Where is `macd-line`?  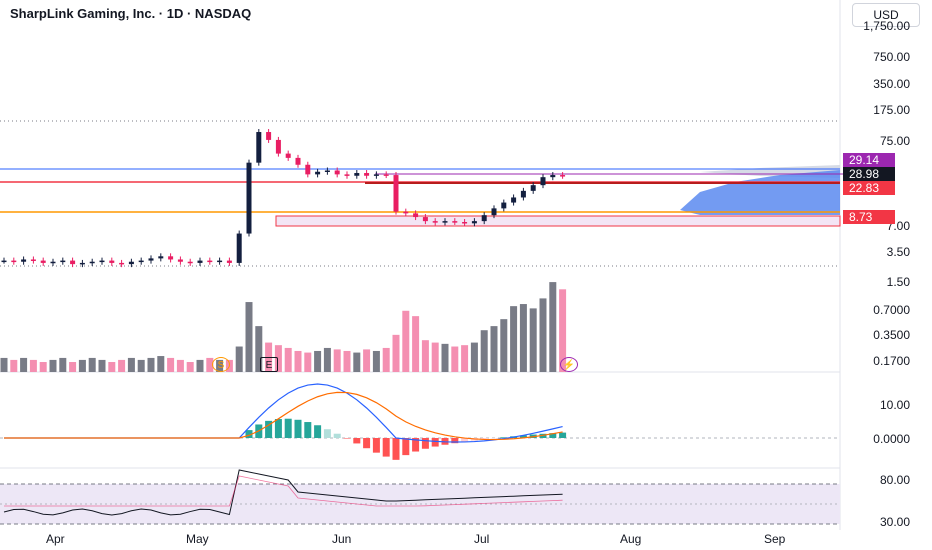
macd-line is located at coordinates (283, 413).